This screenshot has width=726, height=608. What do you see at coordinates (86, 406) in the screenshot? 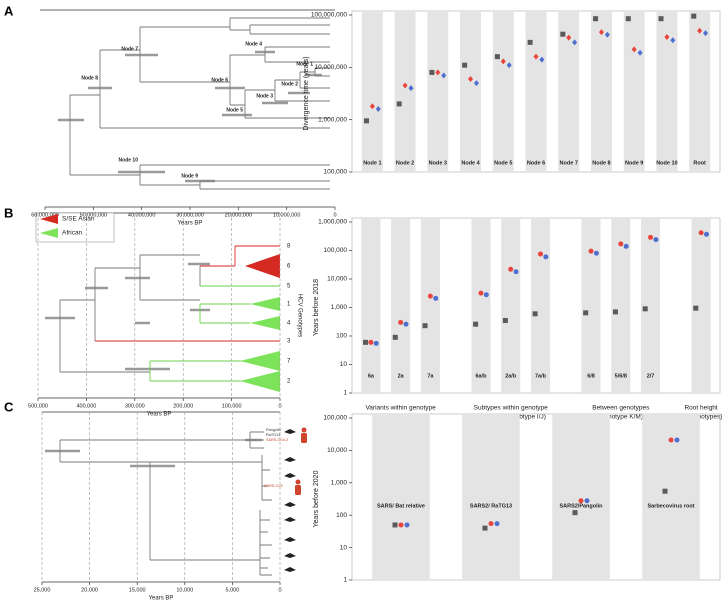
I see `x-tick-label: 400,000` at bounding box center [86, 406].